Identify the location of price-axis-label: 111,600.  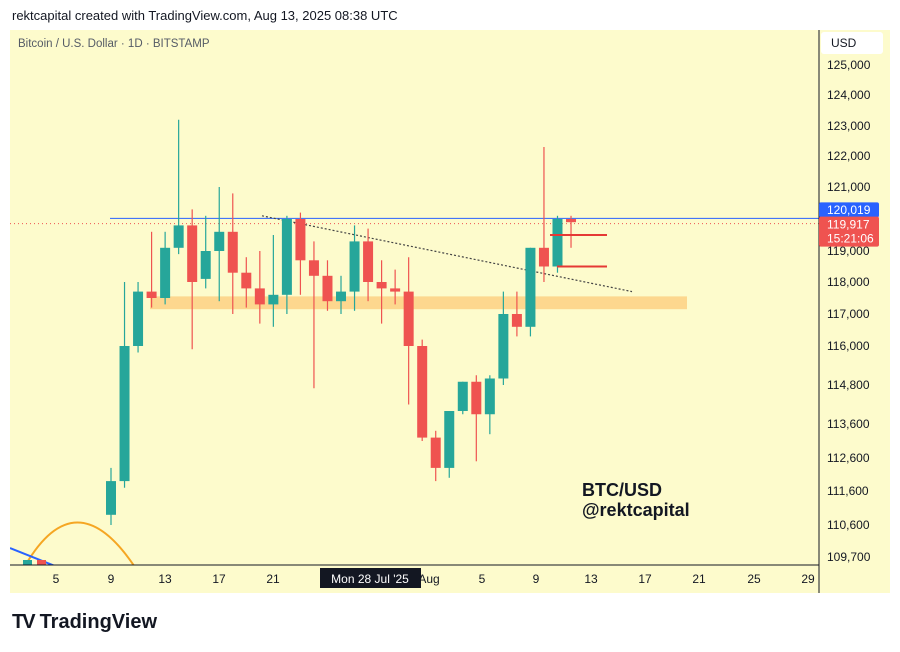
(848, 491).